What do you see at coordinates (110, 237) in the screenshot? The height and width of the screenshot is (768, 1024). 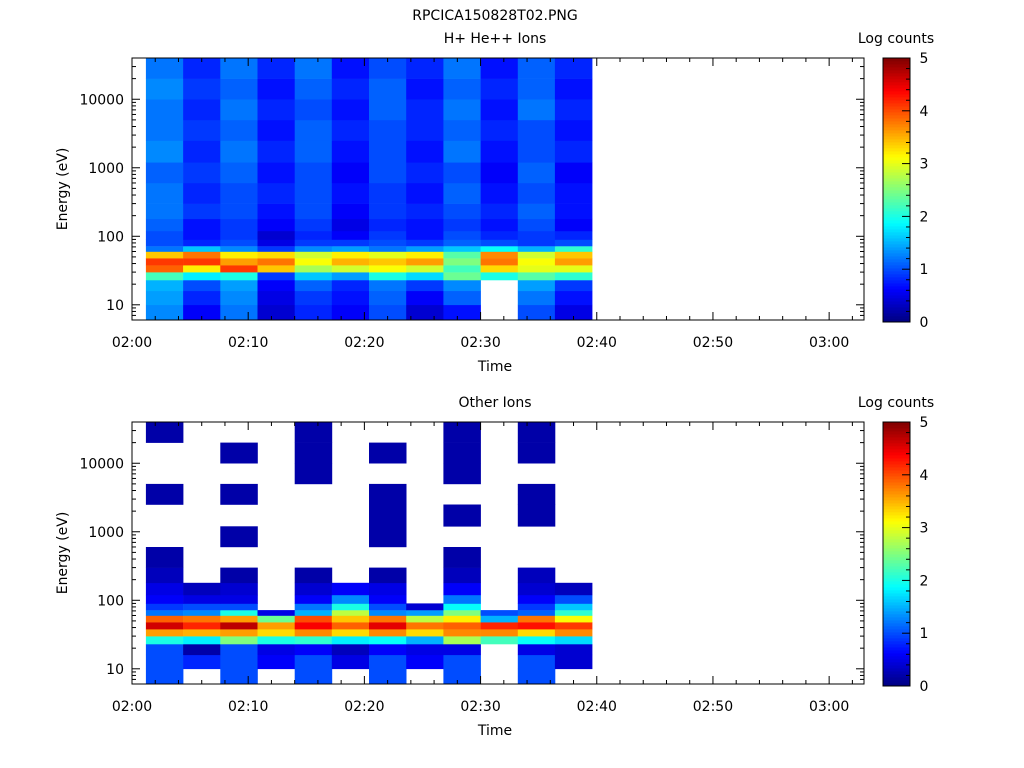 I see `y-tick-label: 100` at bounding box center [110, 237].